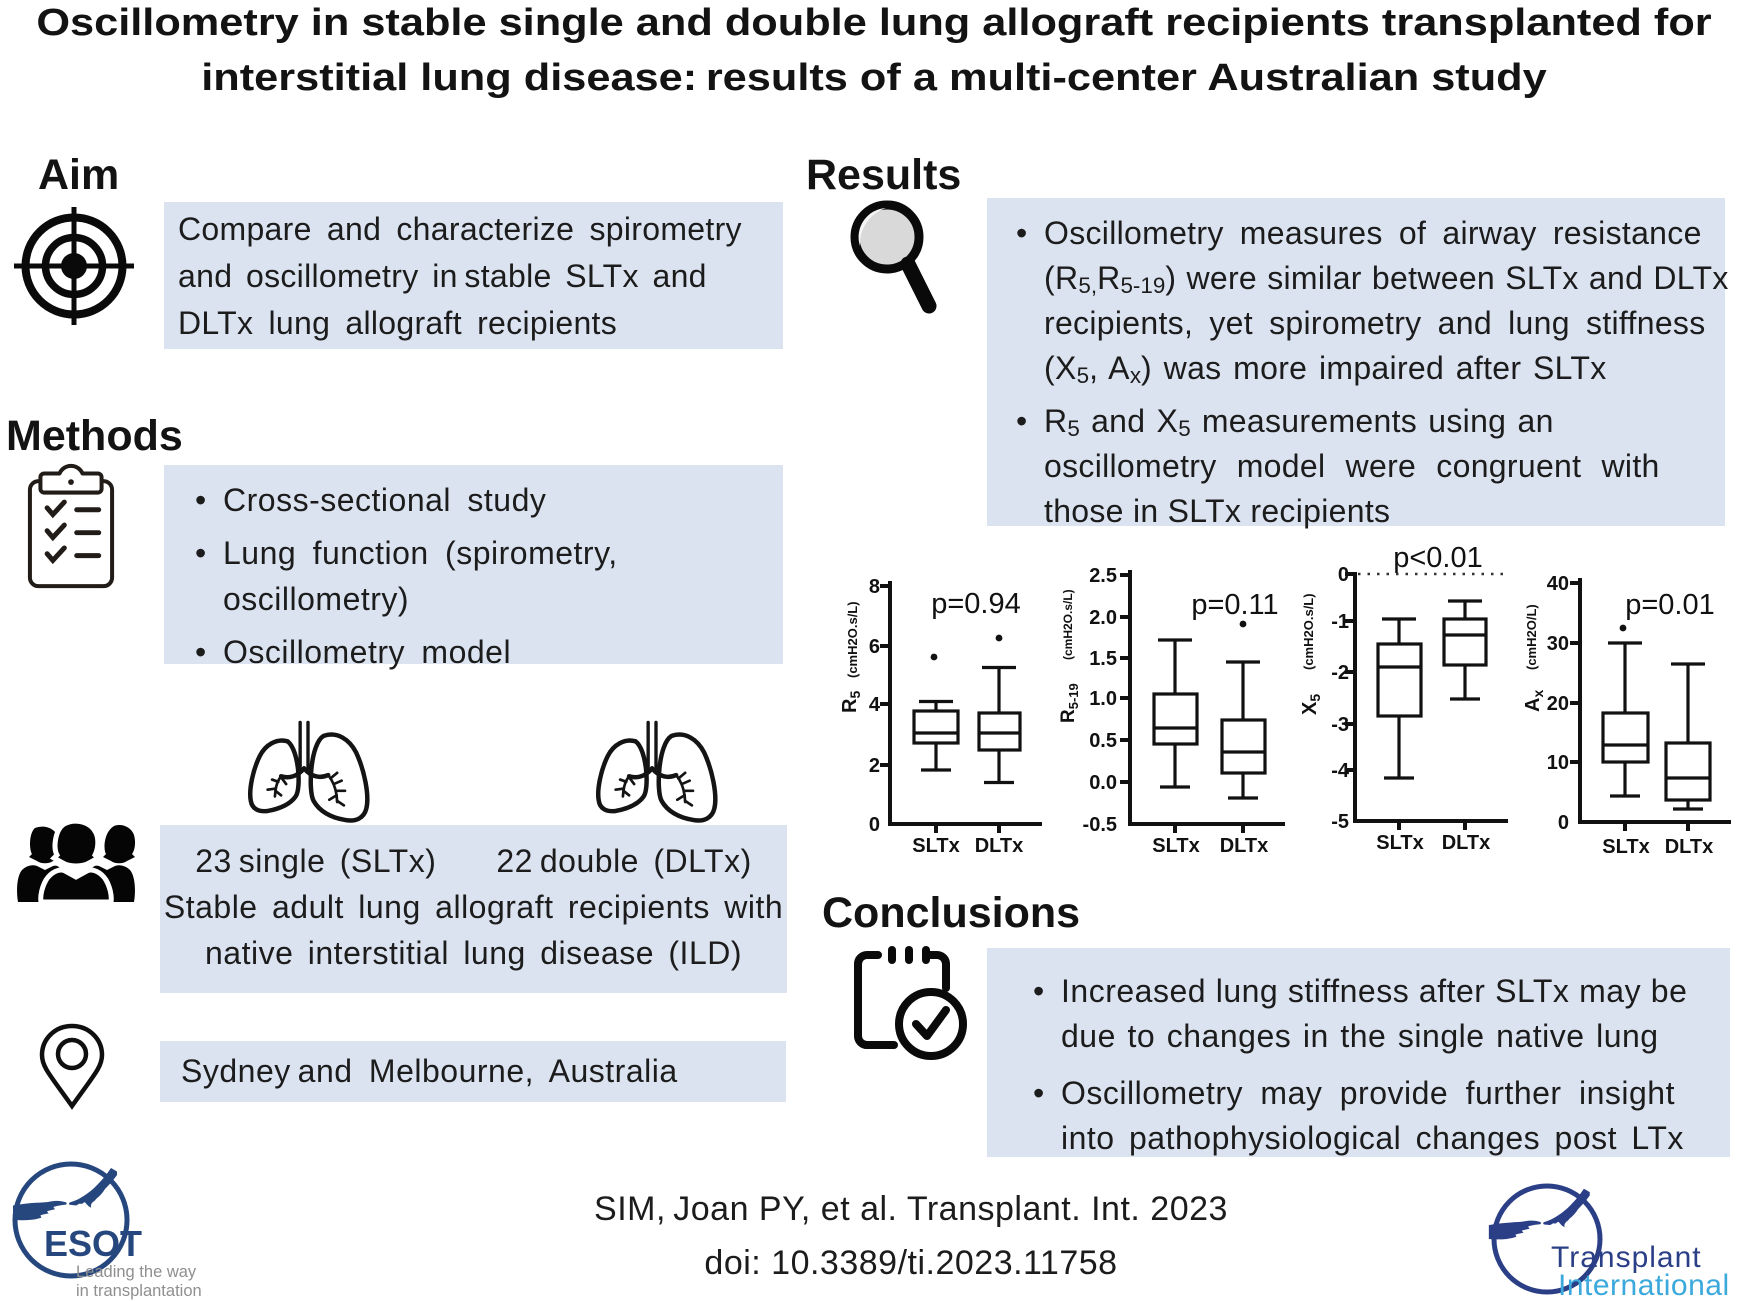  I want to click on svg-text: -0.5, so click(1100, 825).